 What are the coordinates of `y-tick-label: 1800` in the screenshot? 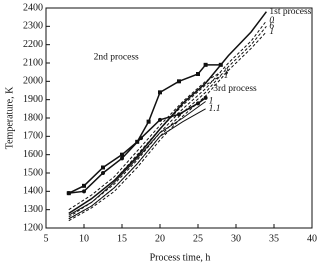 It's located at (33, 117).